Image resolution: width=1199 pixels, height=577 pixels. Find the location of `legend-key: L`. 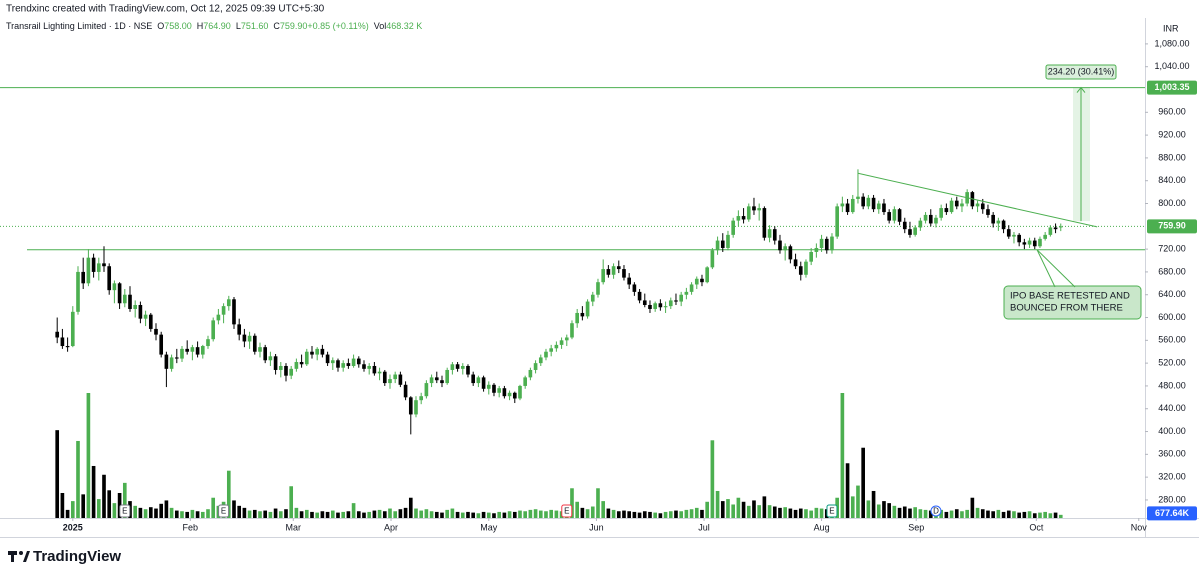

legend-key: L is located at coordinates (238, 26).